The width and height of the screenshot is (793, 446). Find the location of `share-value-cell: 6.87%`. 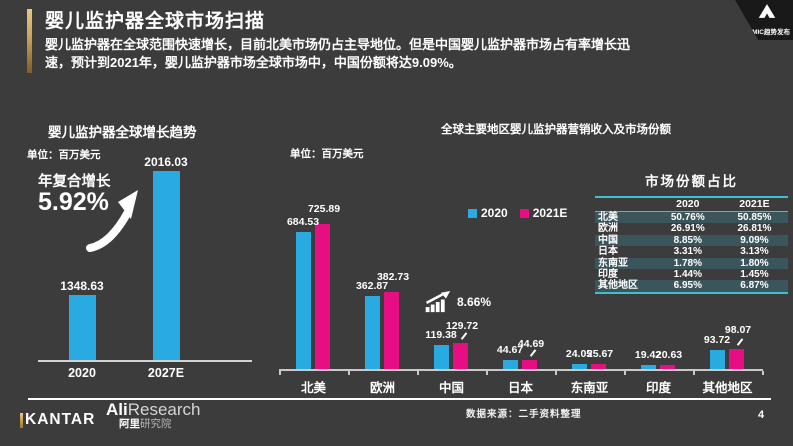

share-value-cell: 6.87% is located at coordinates (754, 286).